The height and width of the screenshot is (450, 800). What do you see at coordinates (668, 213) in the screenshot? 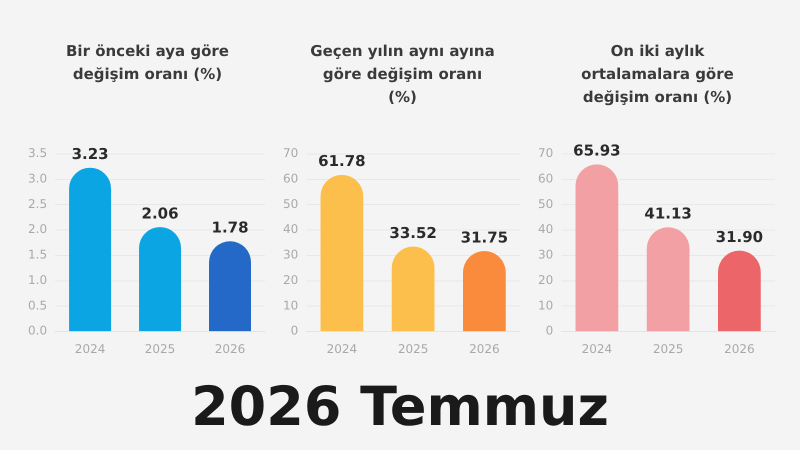
I see `data-label: 41.13` at bounding box center [668, 213].